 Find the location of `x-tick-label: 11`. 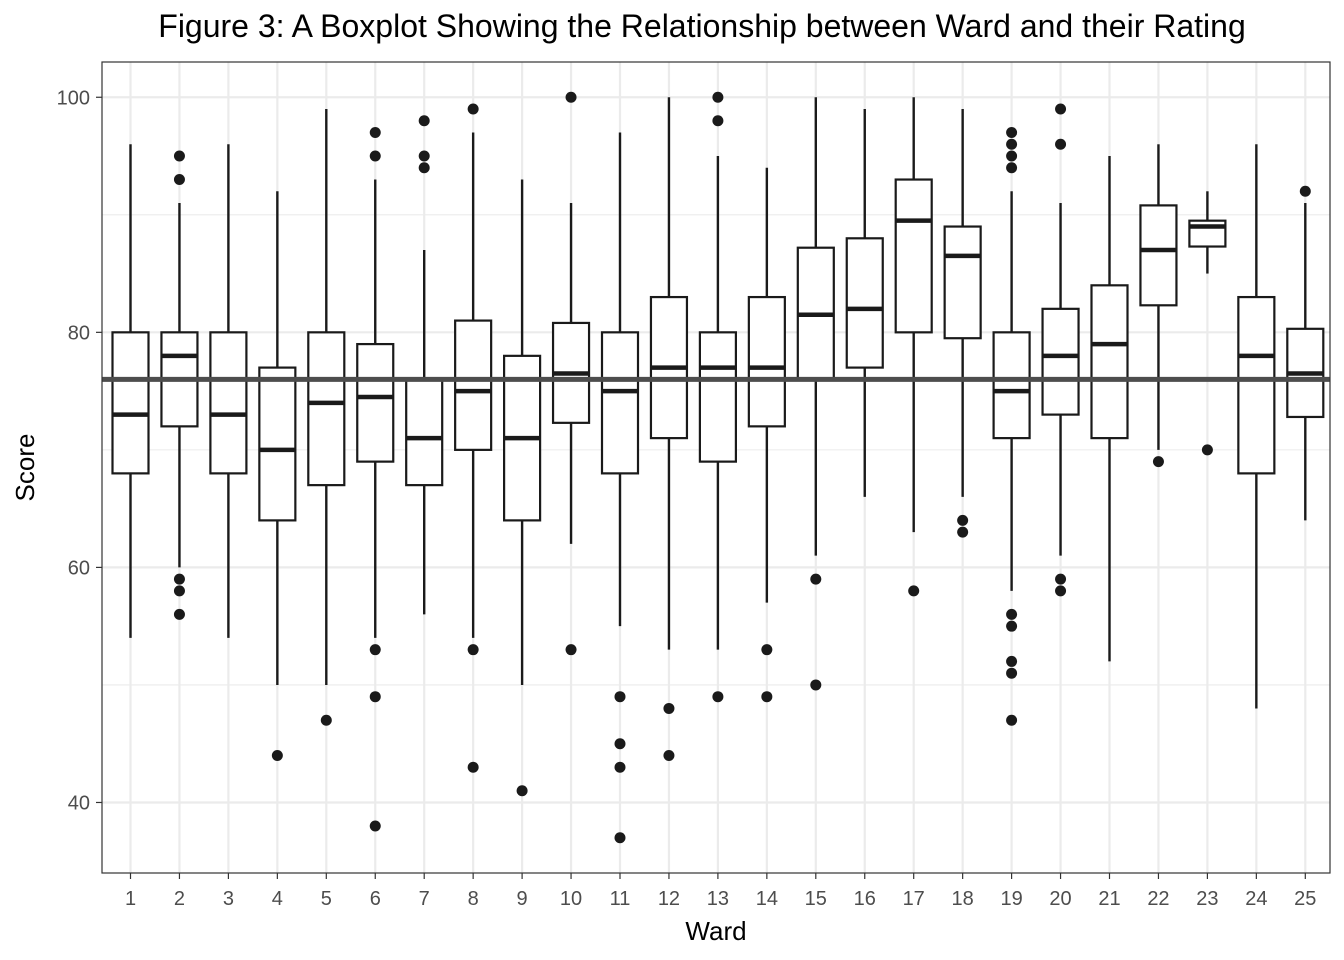

x-tick-label: 11 is located at coordinates (620, 899).